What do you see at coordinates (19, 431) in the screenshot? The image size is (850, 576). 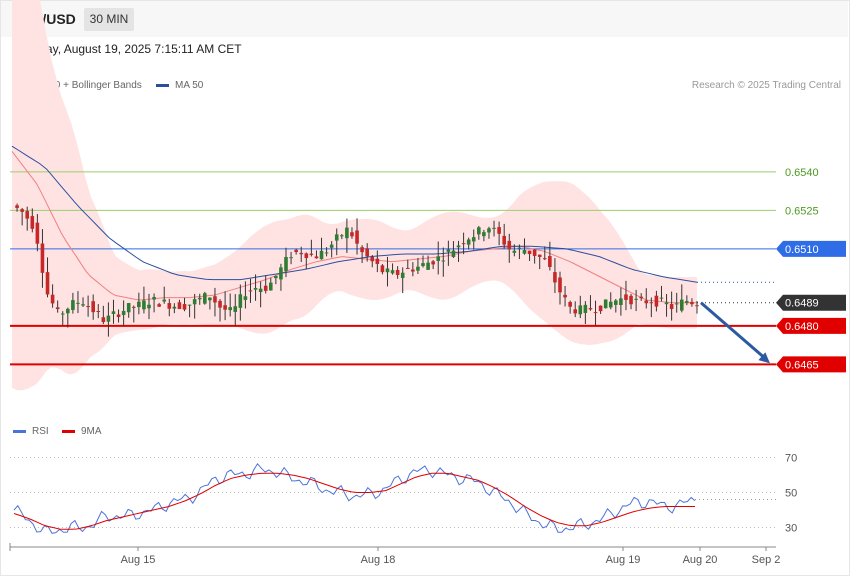 I see `legend-swatch-rsi` at bounding box center [19, 431].